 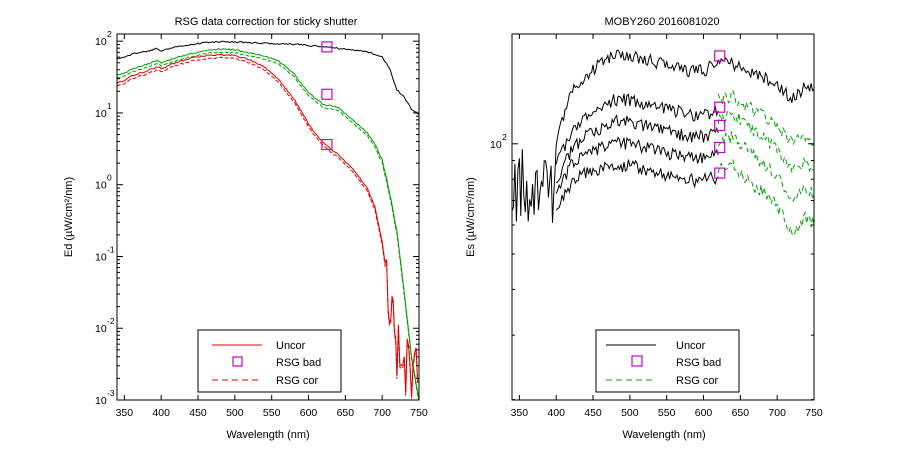 What do you see at coordinates (691, 346) in the screenshot?
I see `right-legend-uncor-label: Uncor` at bounding box center [691, 346].